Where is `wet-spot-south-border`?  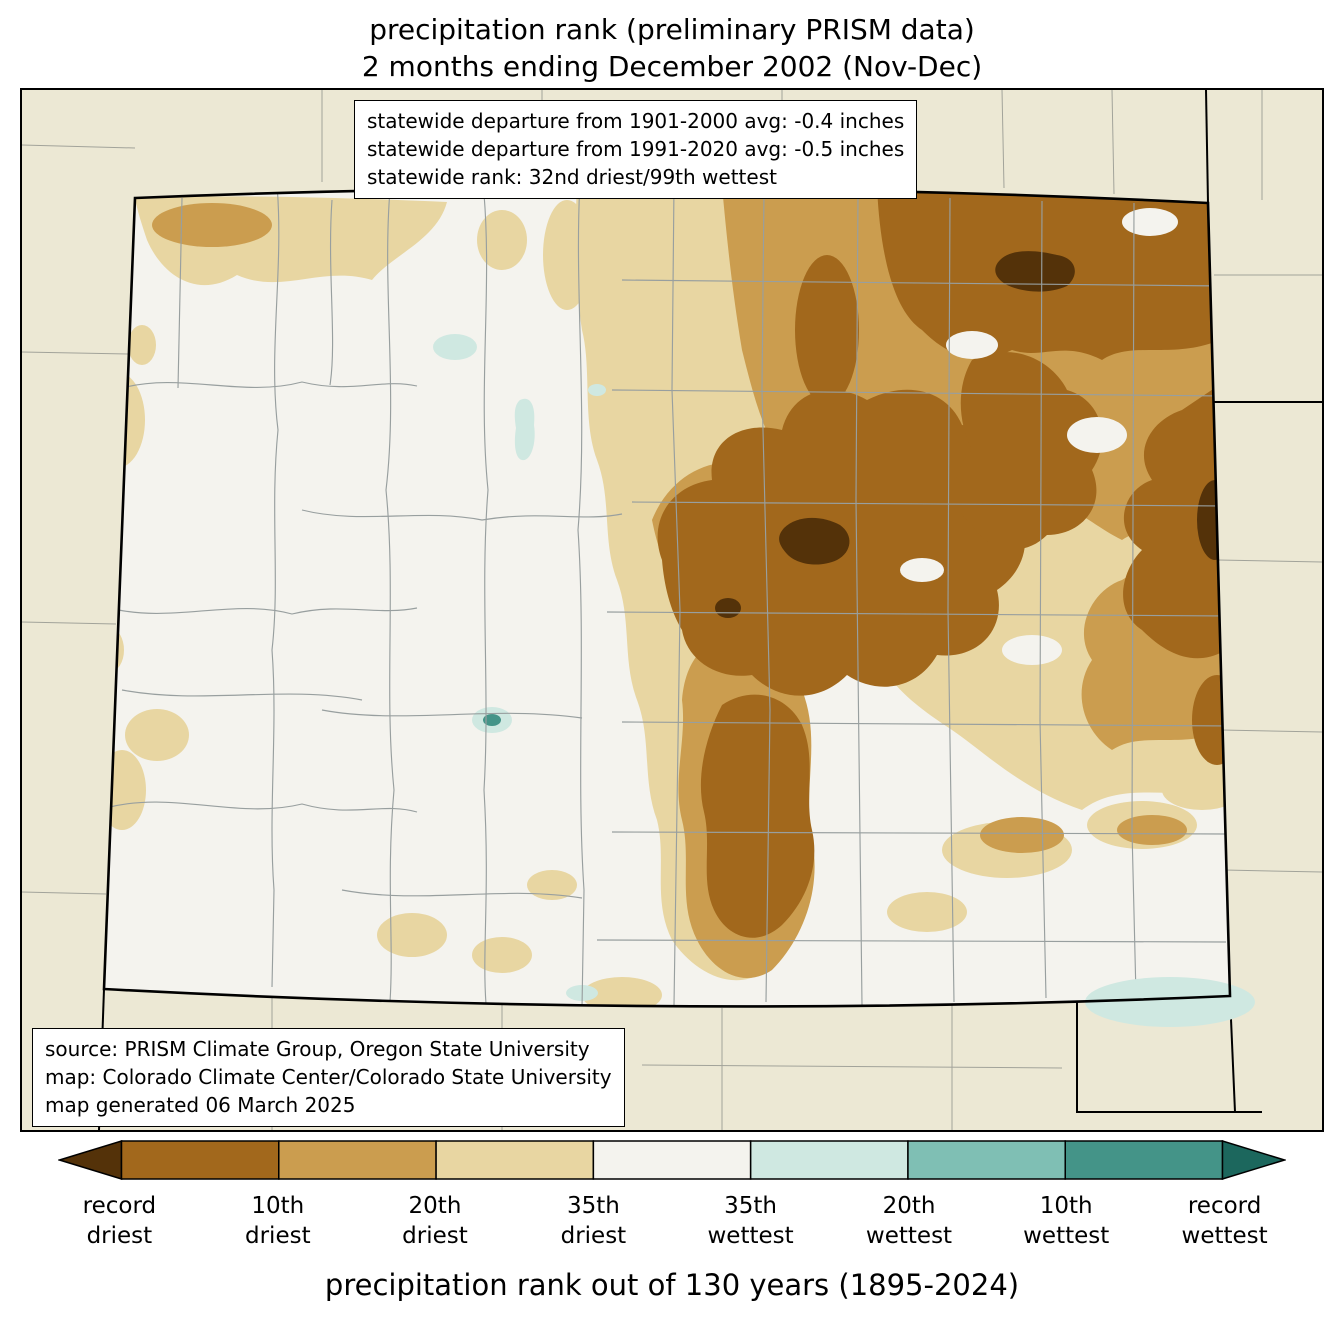 wet-spot-south-border is located at coordinates (1170, 1001).